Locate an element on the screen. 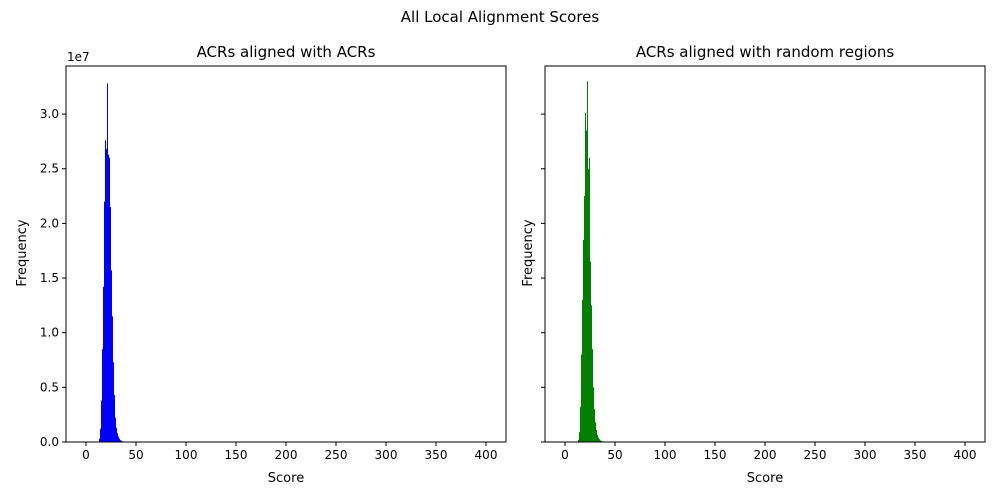 The width and height of the screenshot is (1000, 504). y-offset-label: 1e7 is located at coordinates (78, 57).